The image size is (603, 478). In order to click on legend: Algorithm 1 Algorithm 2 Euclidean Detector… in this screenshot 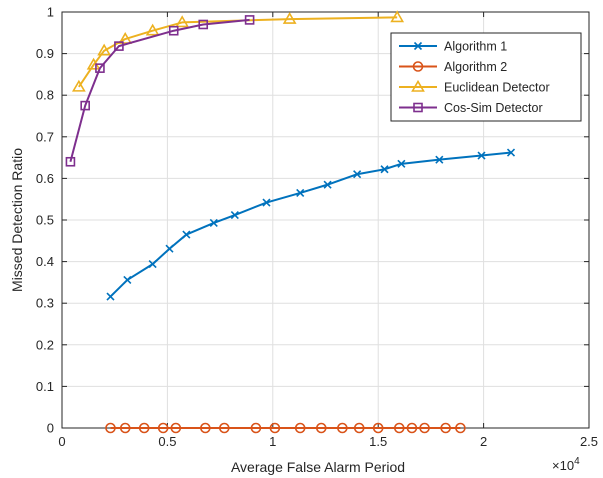, I will do `click(486, 77)`.